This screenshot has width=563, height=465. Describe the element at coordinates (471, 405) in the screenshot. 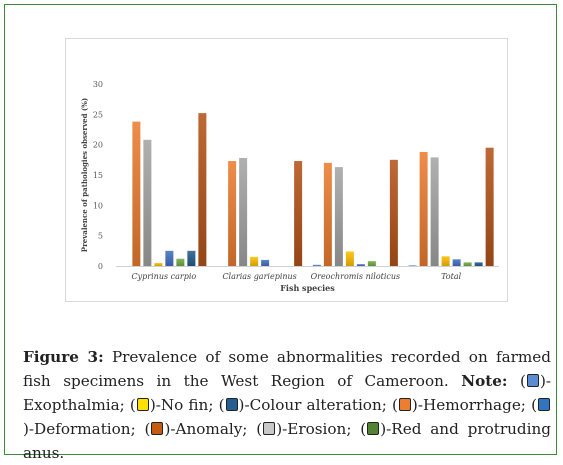

I see `caption-legend-text: )-Hemorrhage;` at that location.